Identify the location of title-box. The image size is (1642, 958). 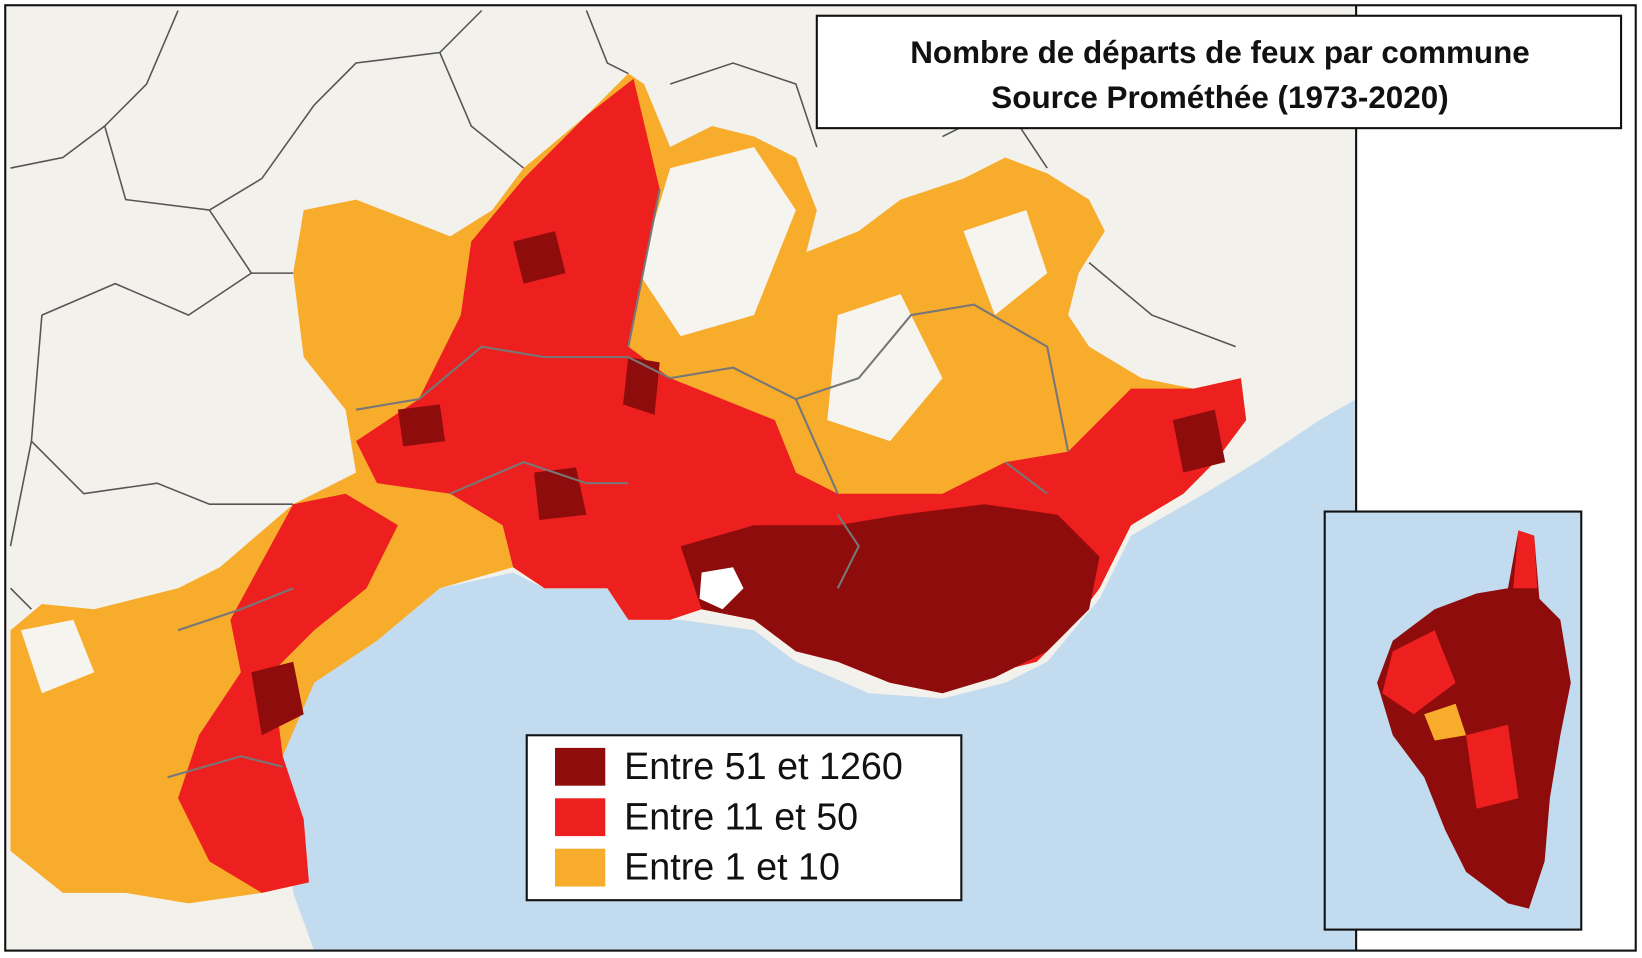
(1219, 72).